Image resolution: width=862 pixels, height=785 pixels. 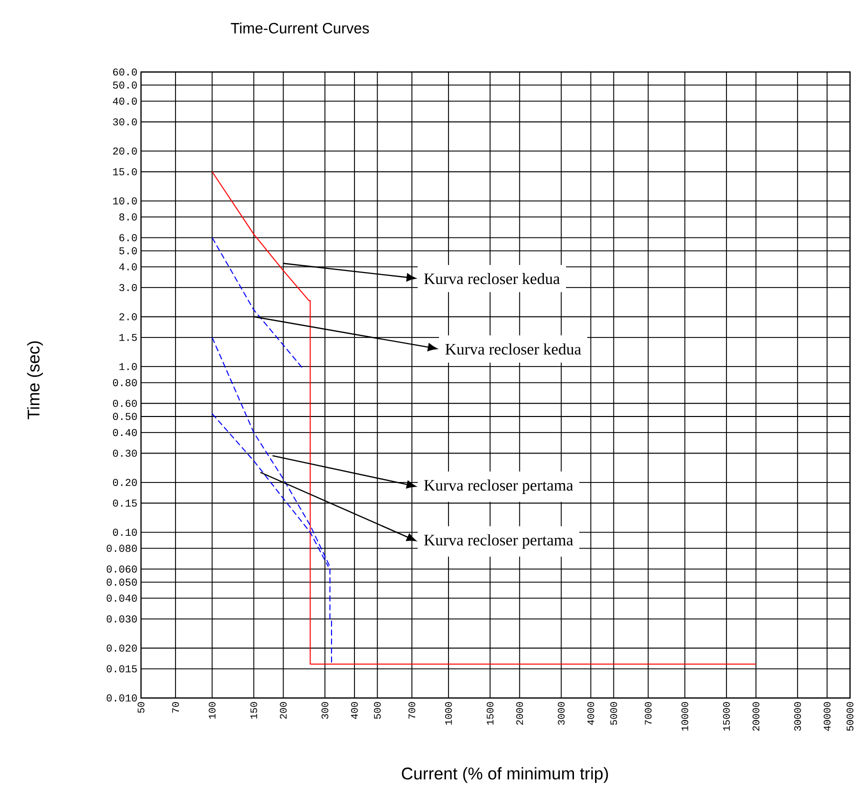 I want to click on x-tick-label: 50000, so click(x=850, y=716).